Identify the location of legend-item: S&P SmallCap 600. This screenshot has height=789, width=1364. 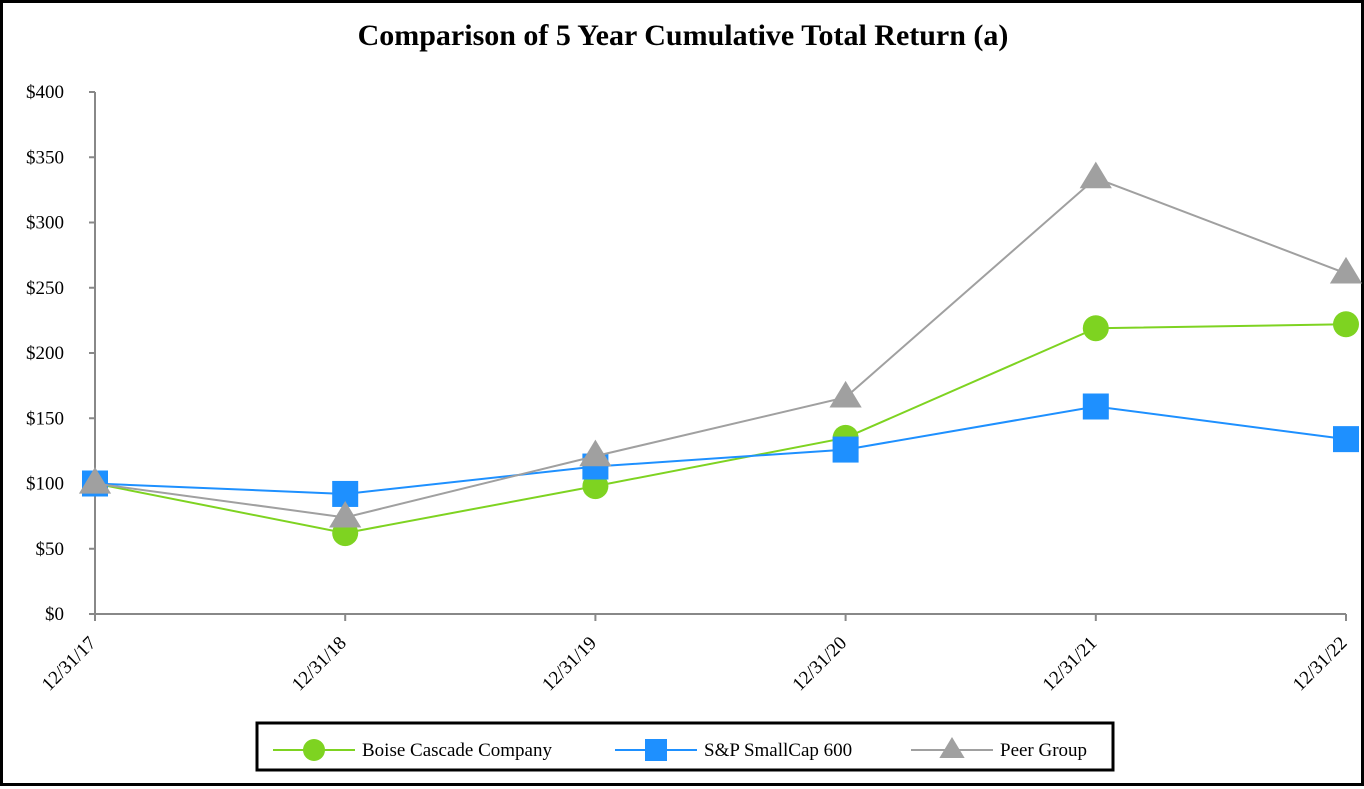
(733, 750).